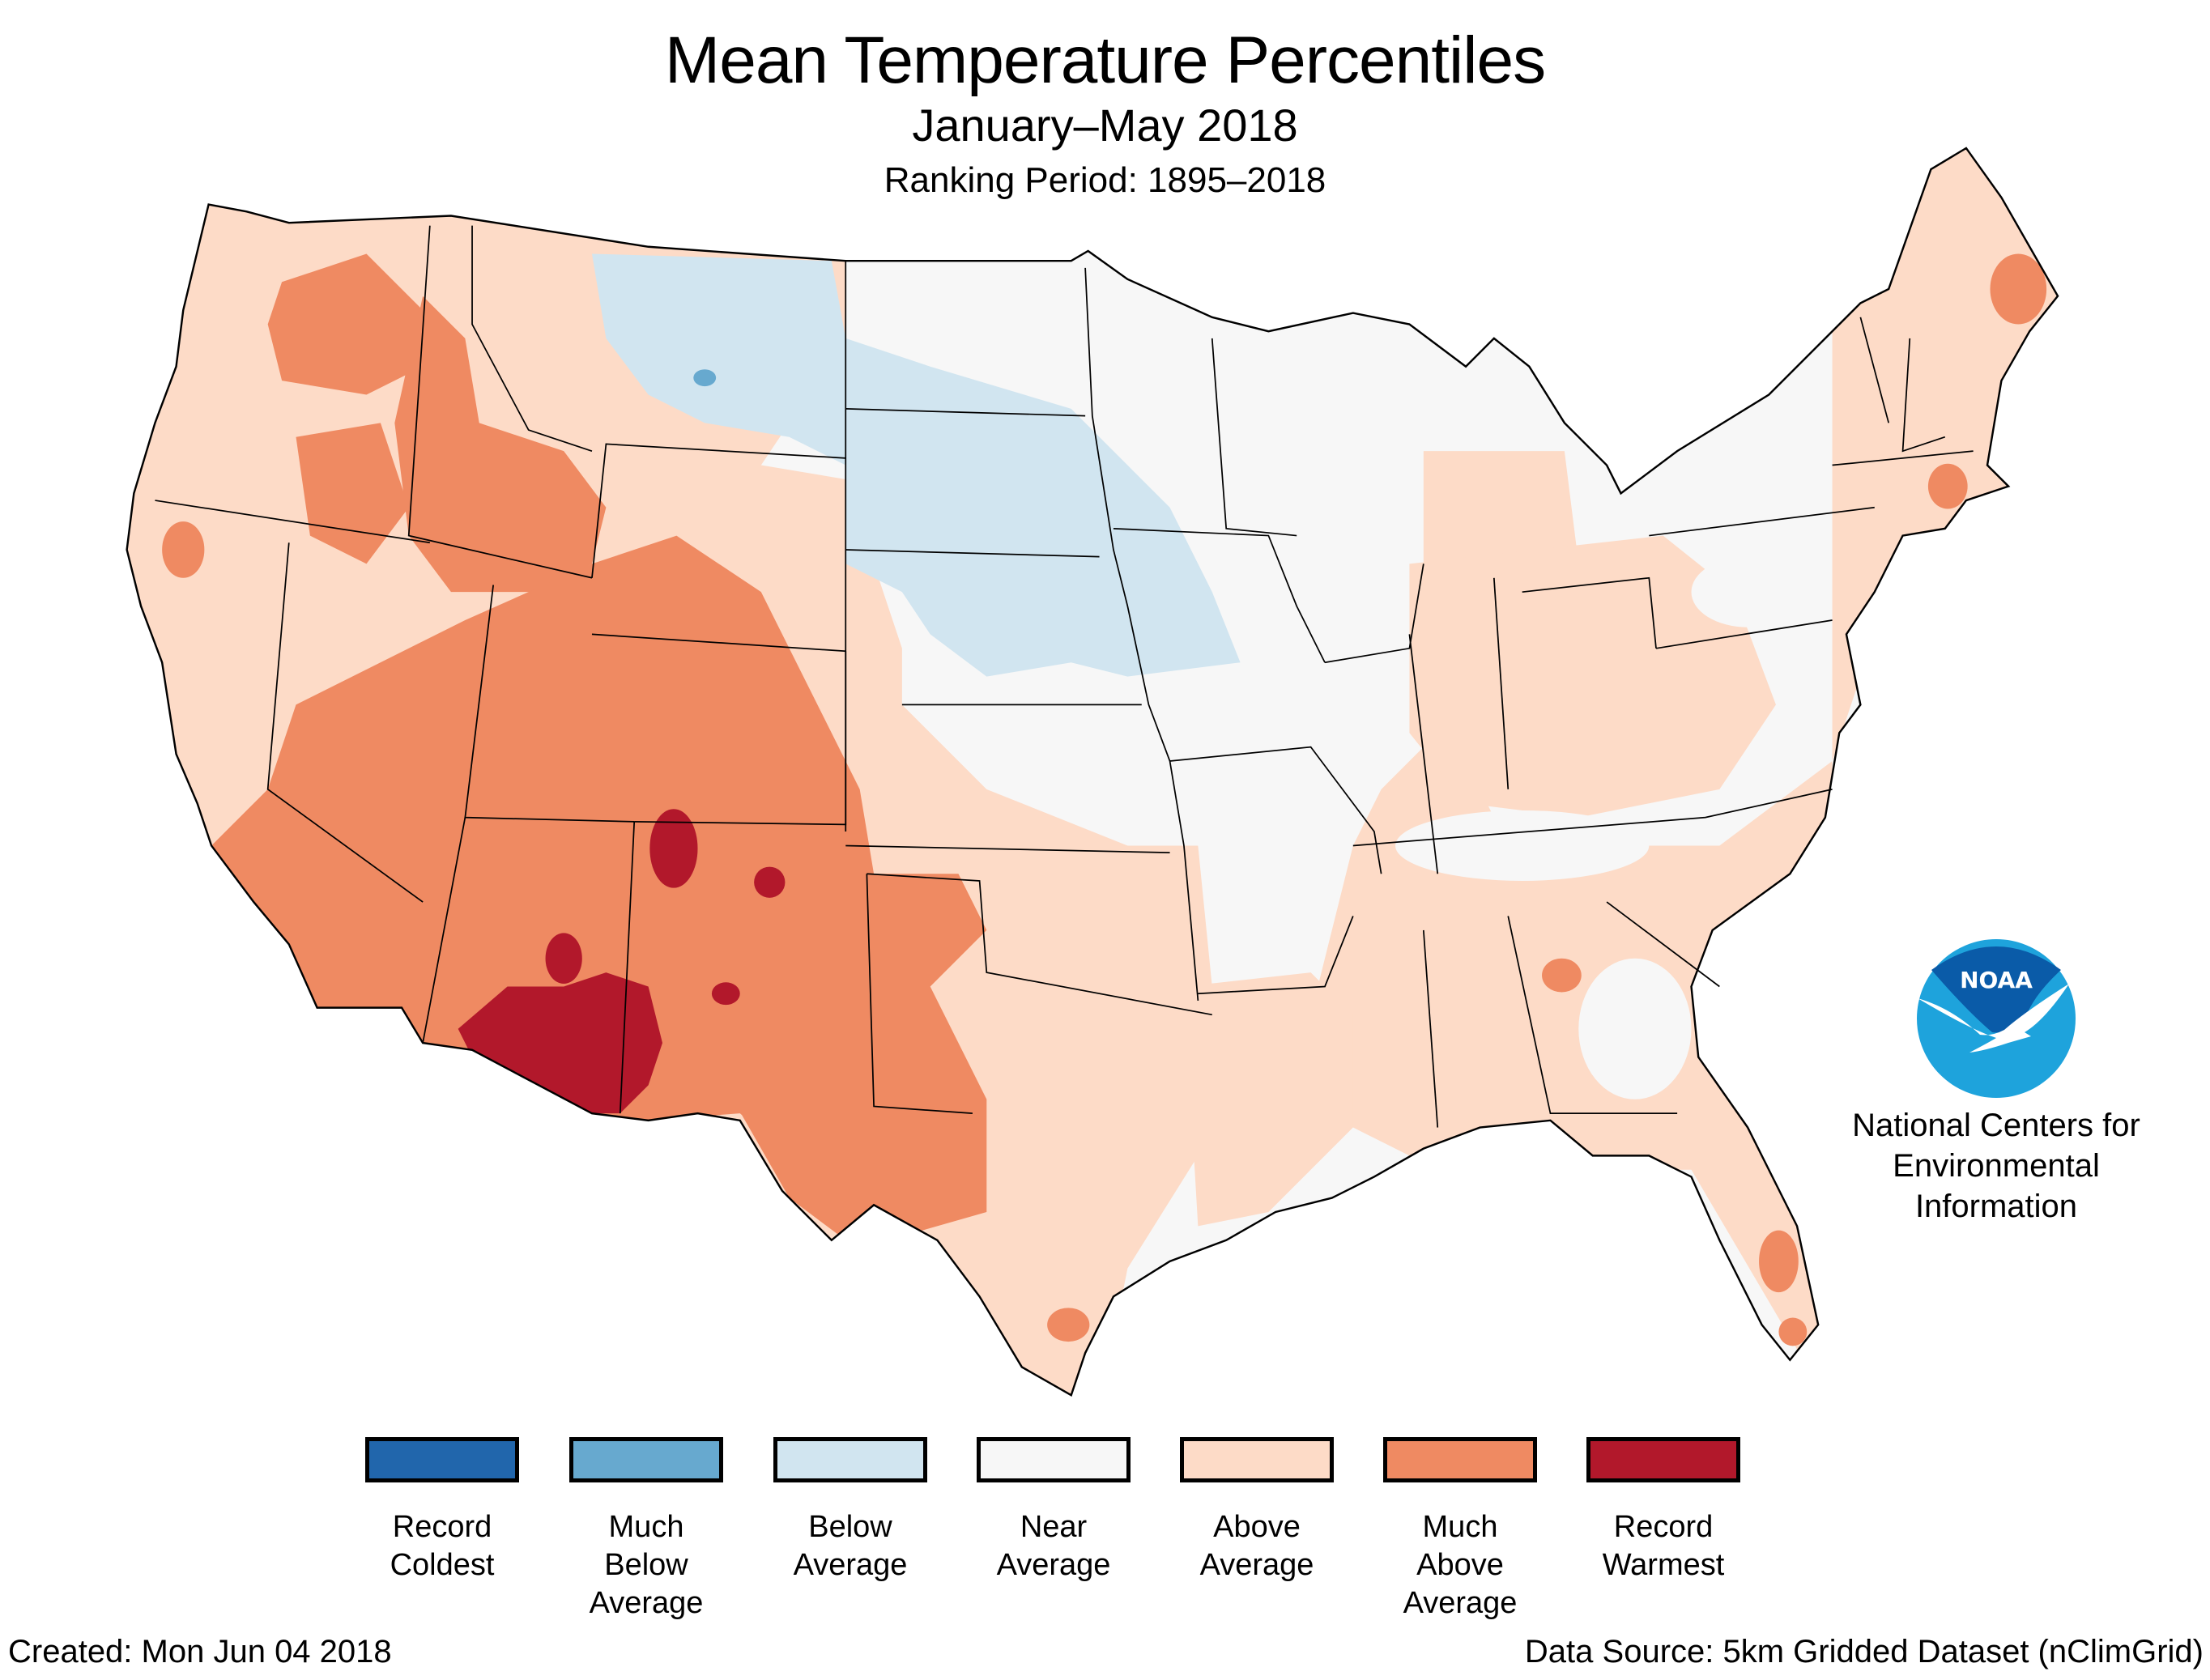 The height and width of the screenshot is (1680, 2210). Describe the element at coordinates (1793, 1331) in the screenshot. I see `region-much-above-average-fl2` at that location.